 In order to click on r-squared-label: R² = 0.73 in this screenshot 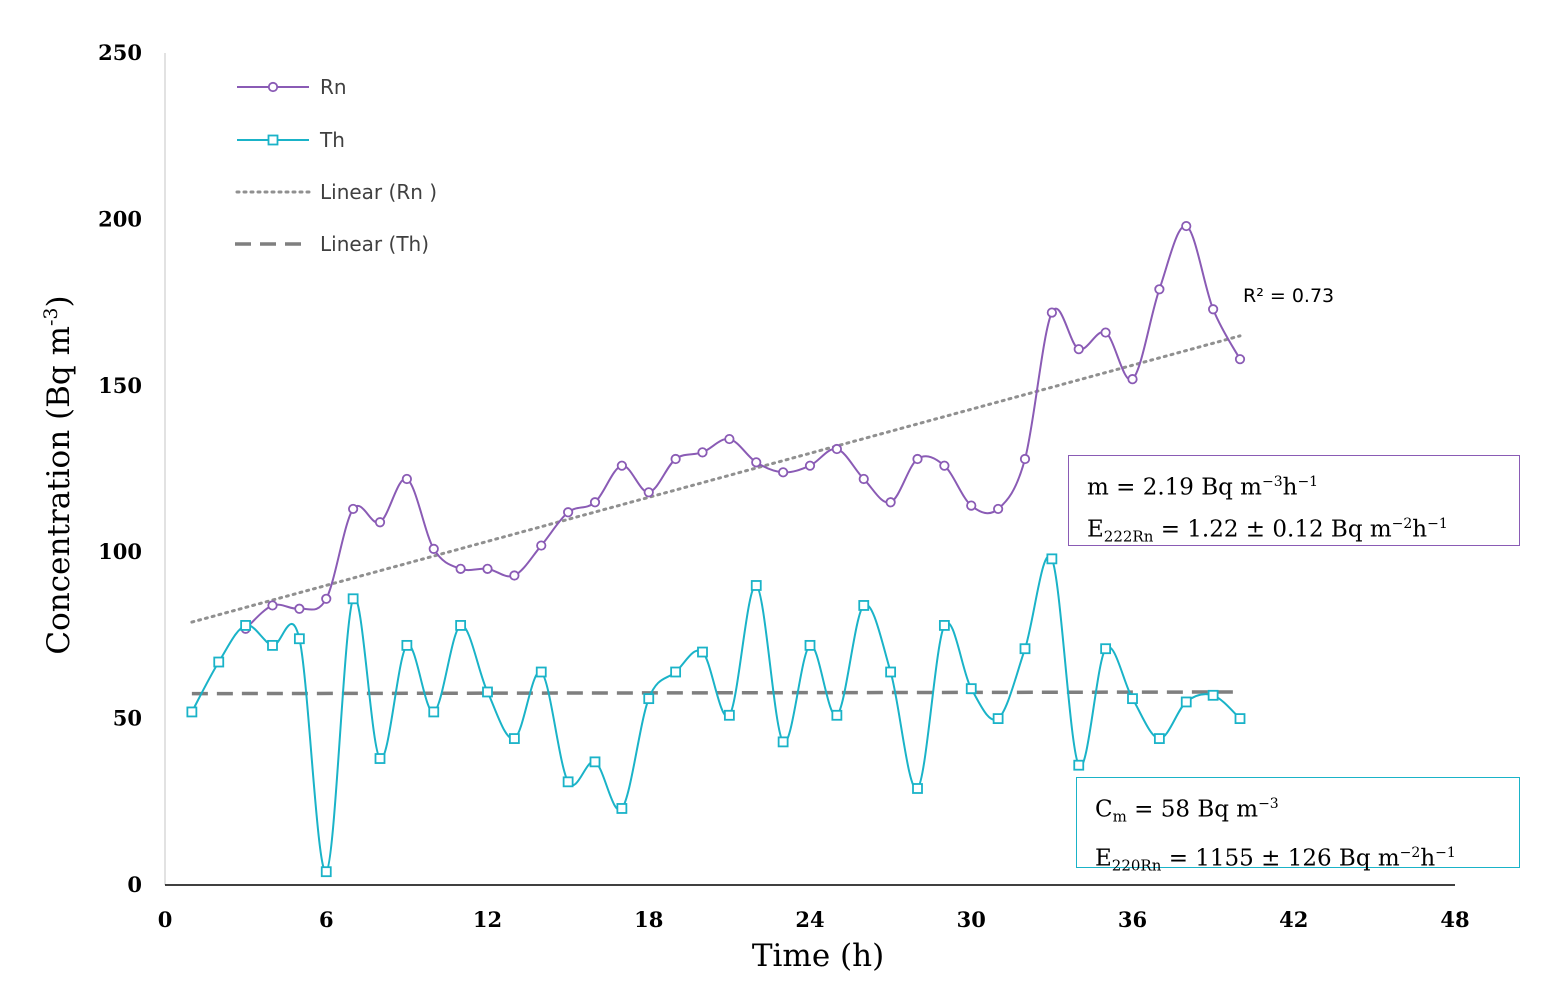, I will do `click(1288, 296)`.